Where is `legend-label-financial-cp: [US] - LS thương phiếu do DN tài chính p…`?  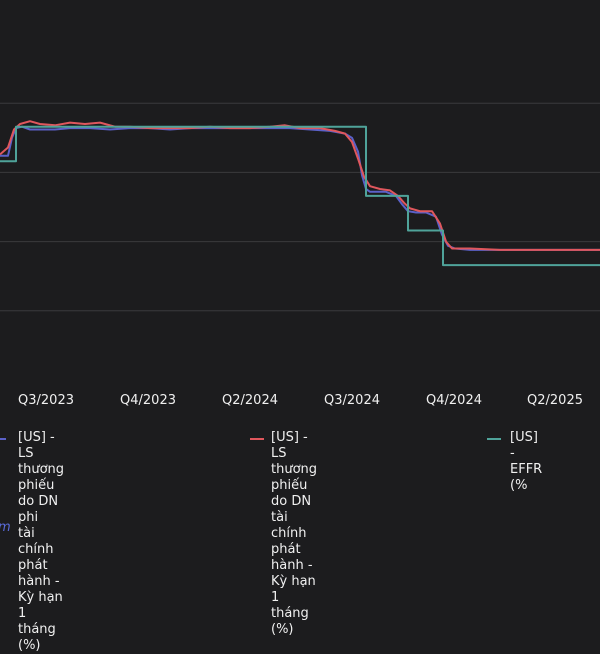 legend-label-financial-cp: [US] - LS thương phiếu do DN tài chính p… is located at coordinates (294, 533).